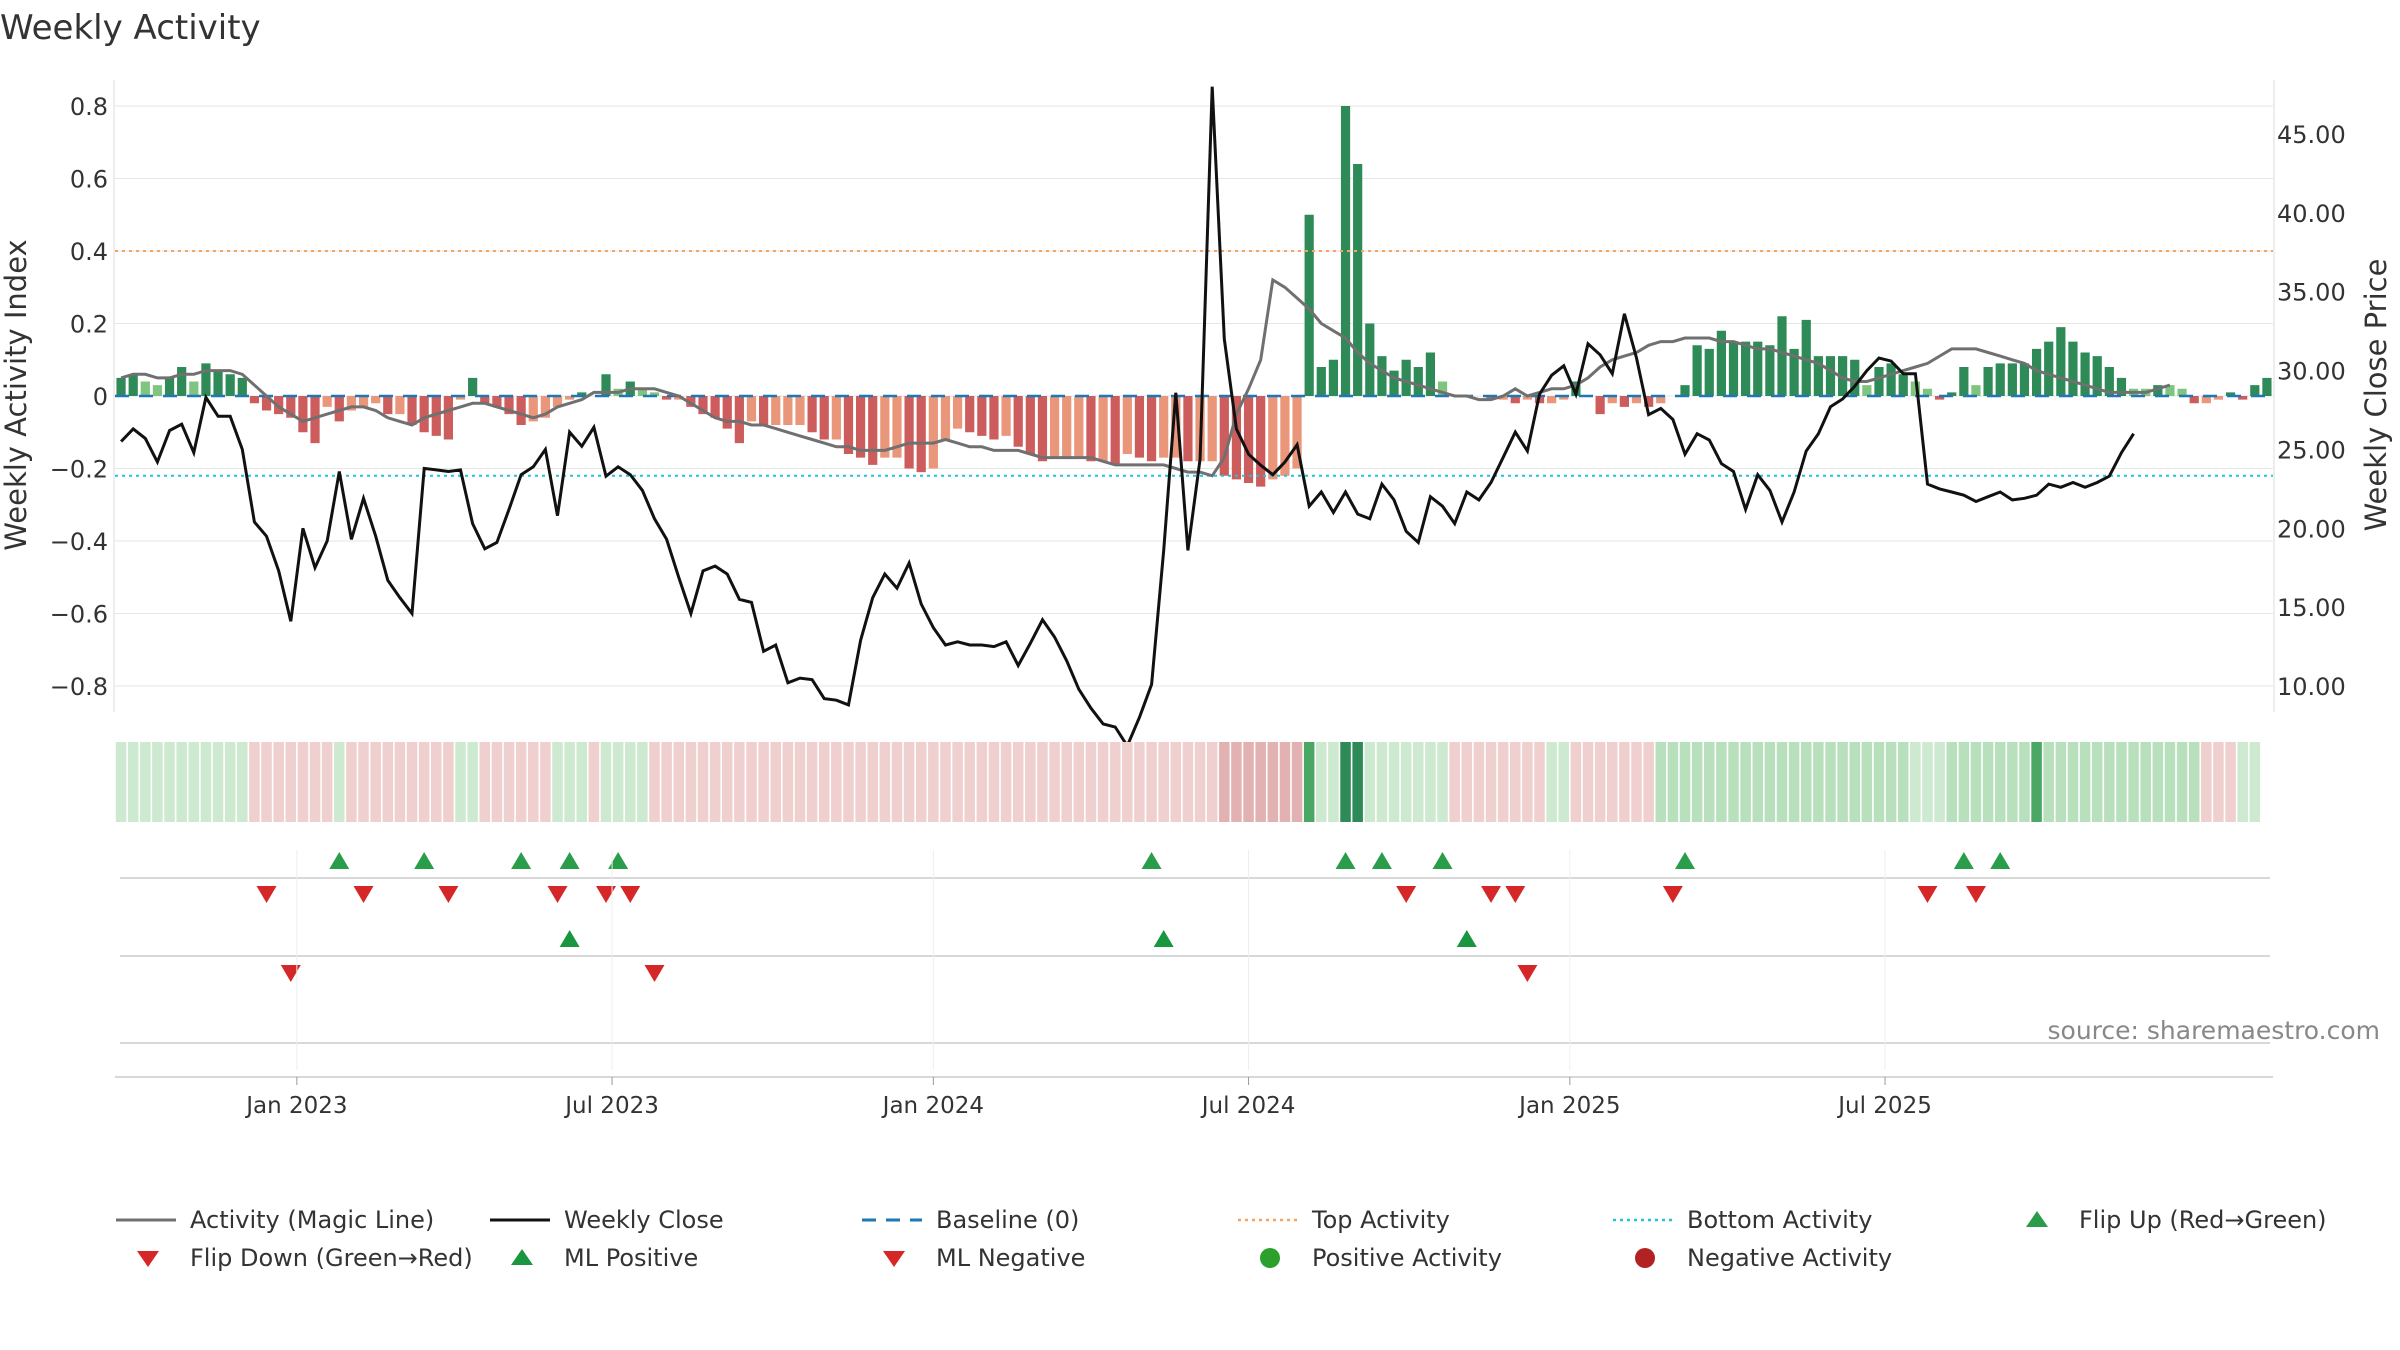  What do you see at coordinates (1248, 1106) in the screenshot?
I see `x-tick-label: Jul 2024` at bounding box center [1248, 1106].